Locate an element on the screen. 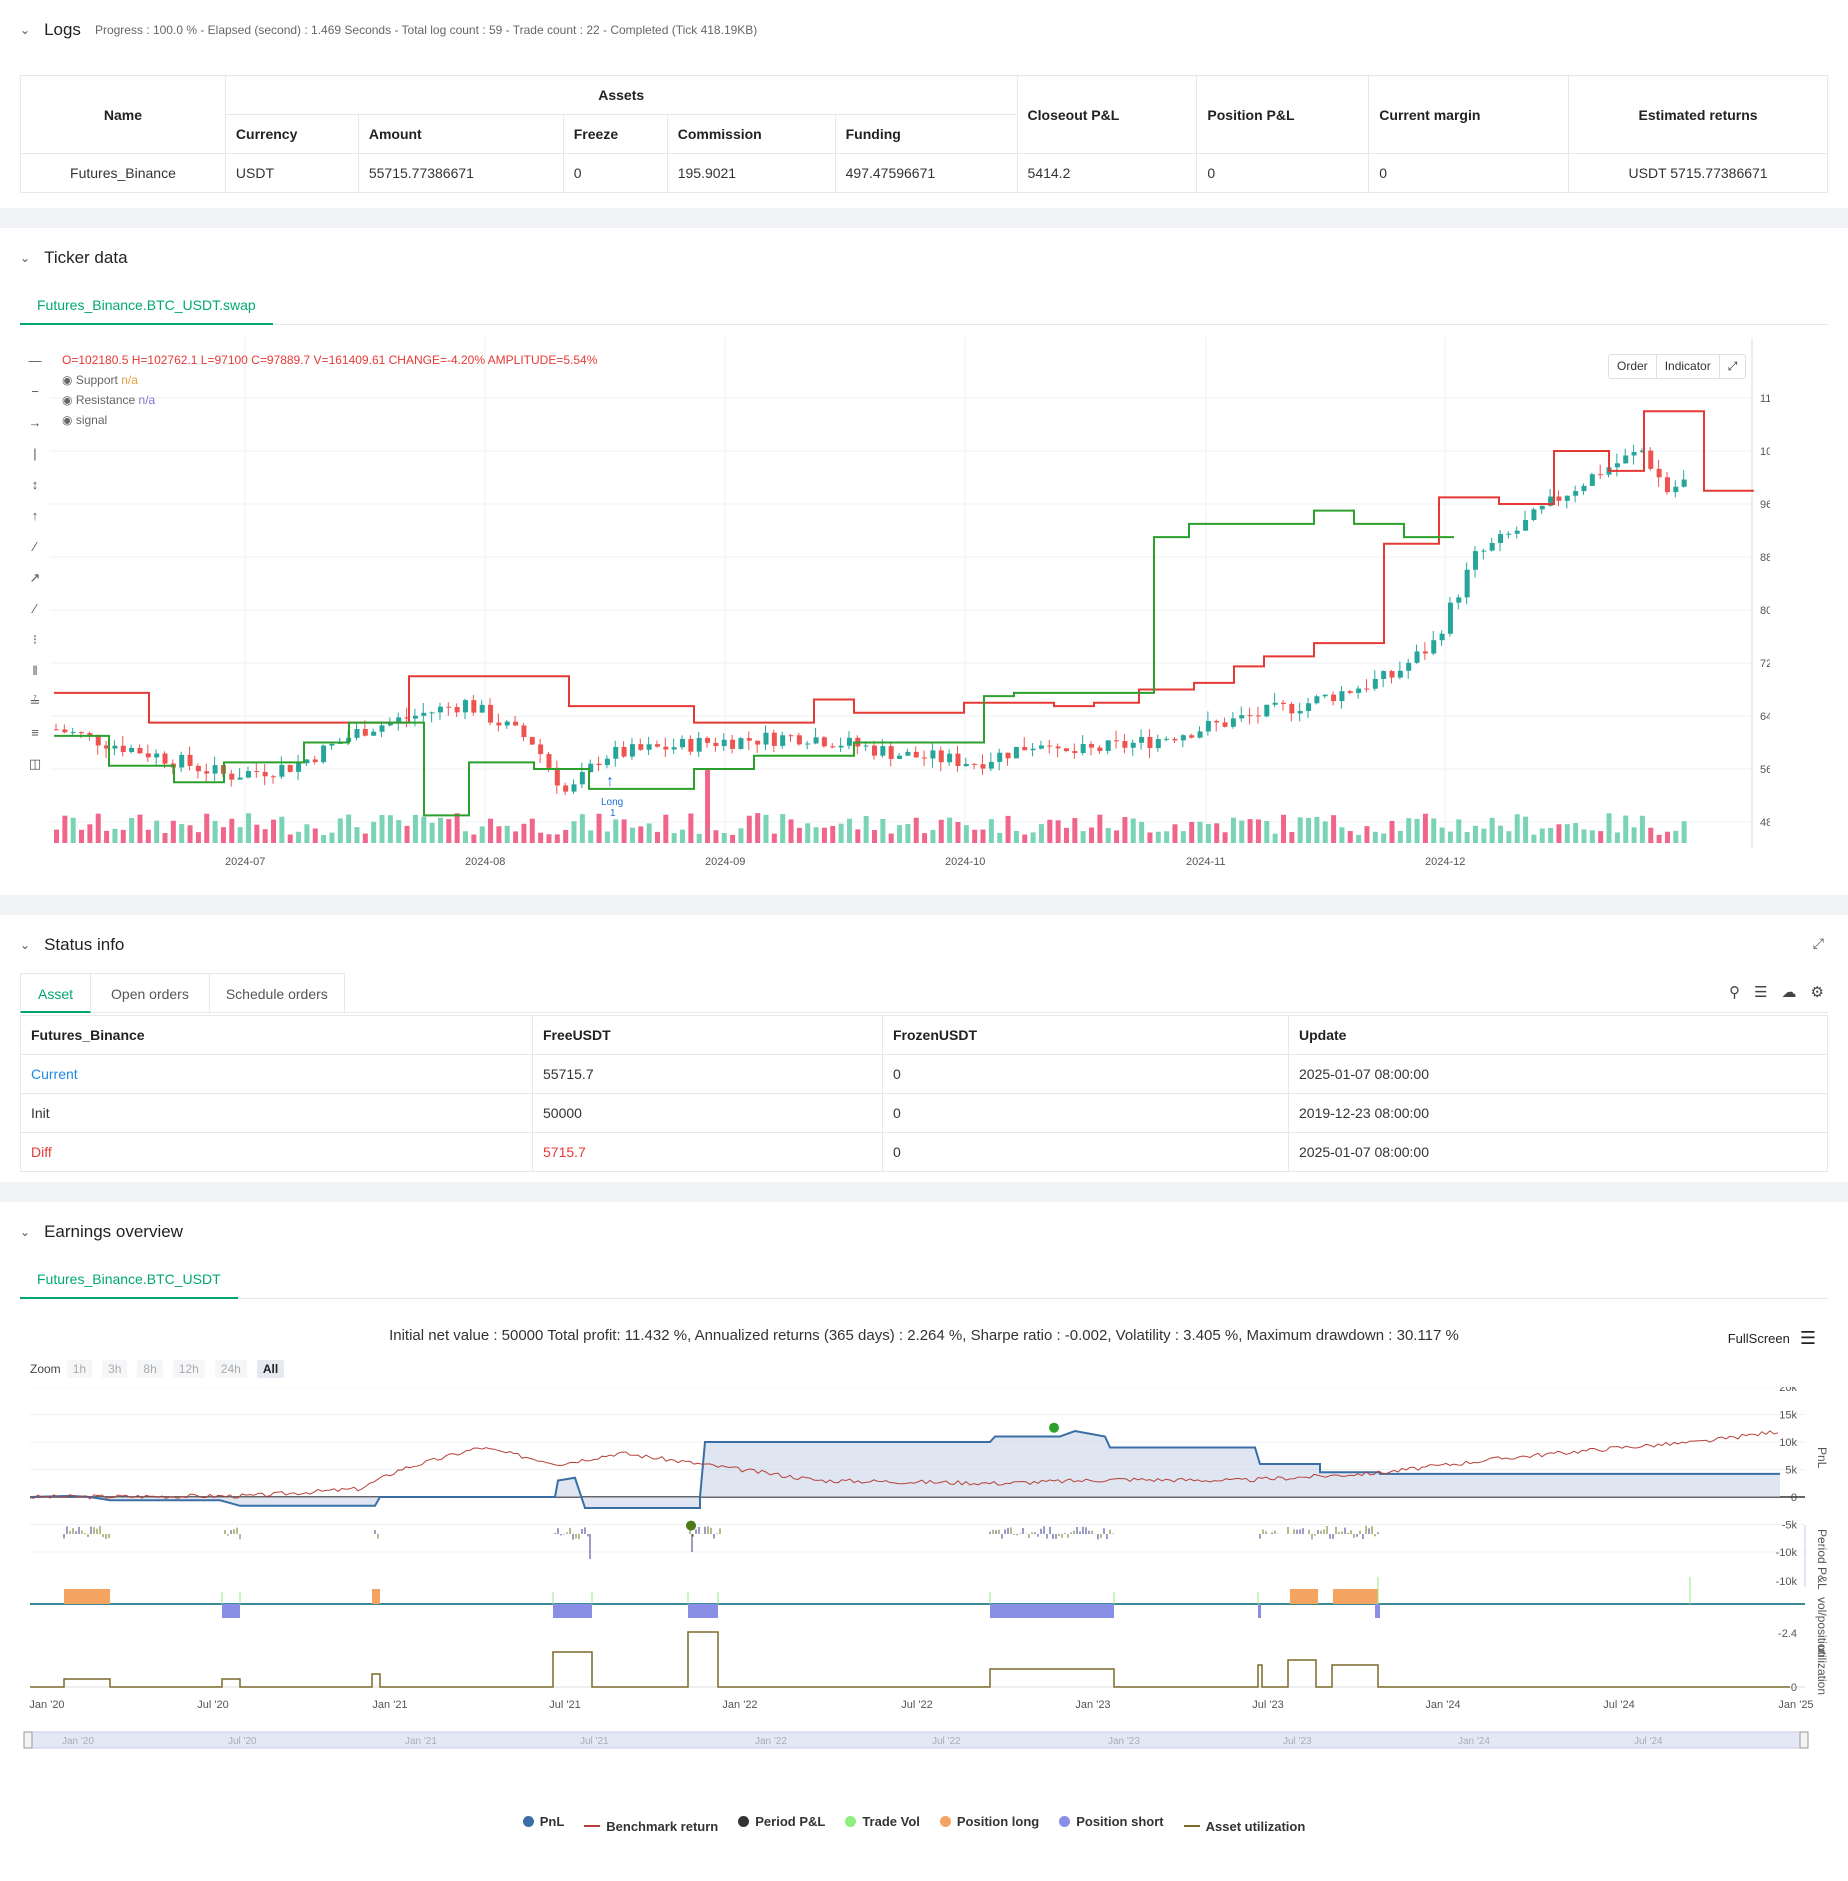  trend-line-icon: ∕ is located at coordinates (35, 546).